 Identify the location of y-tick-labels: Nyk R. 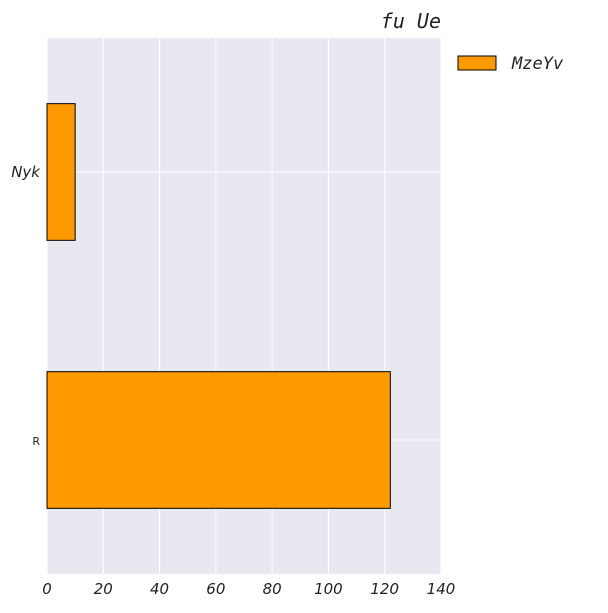
(26, 305).